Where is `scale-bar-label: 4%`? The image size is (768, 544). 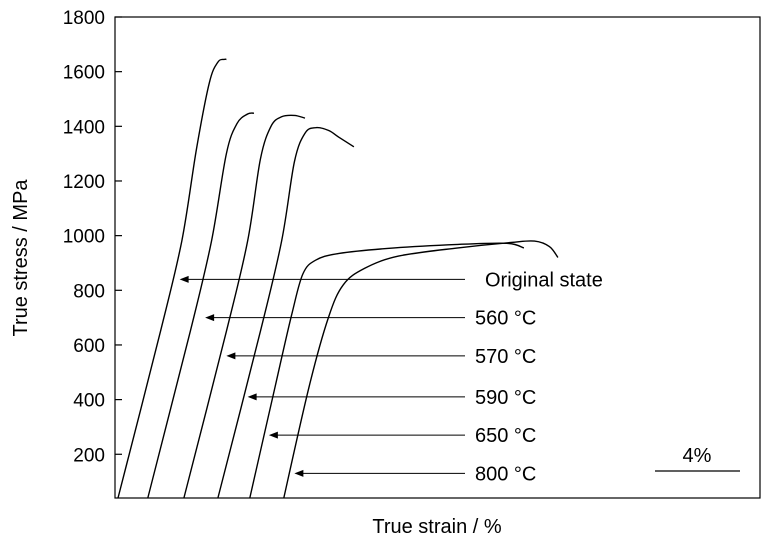
scale-bar-label: 4% is located at coordinates (697, 456).